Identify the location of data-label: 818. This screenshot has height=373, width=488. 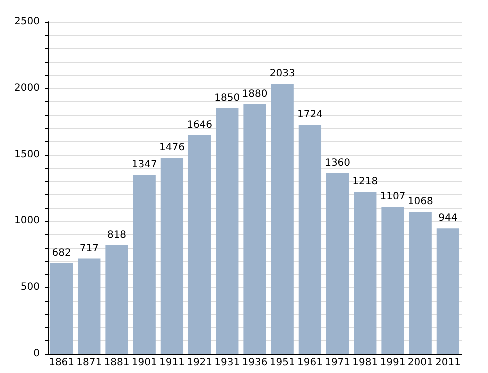
(117, 235).